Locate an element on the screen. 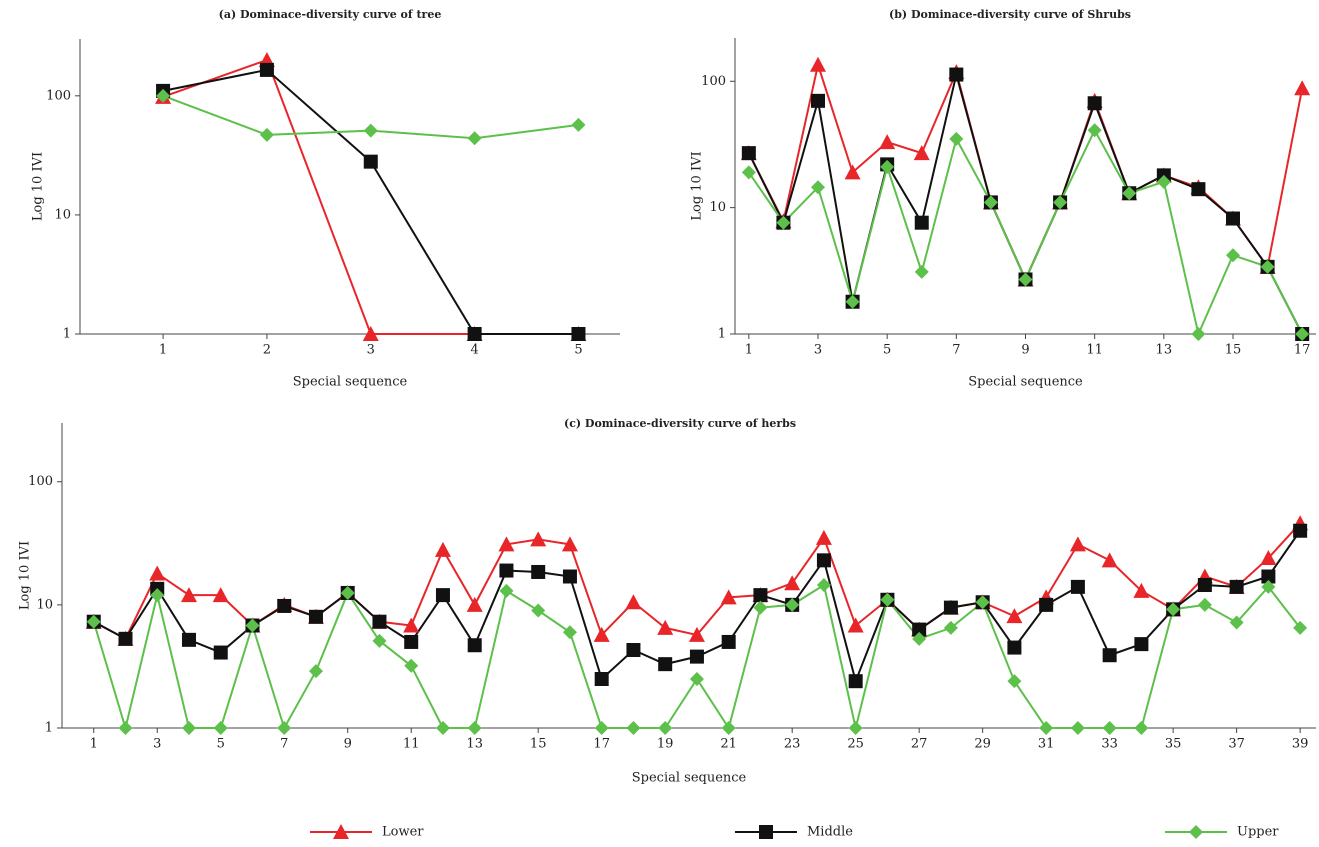  y-tick-label: 1 is located at coordinates (49, 728).